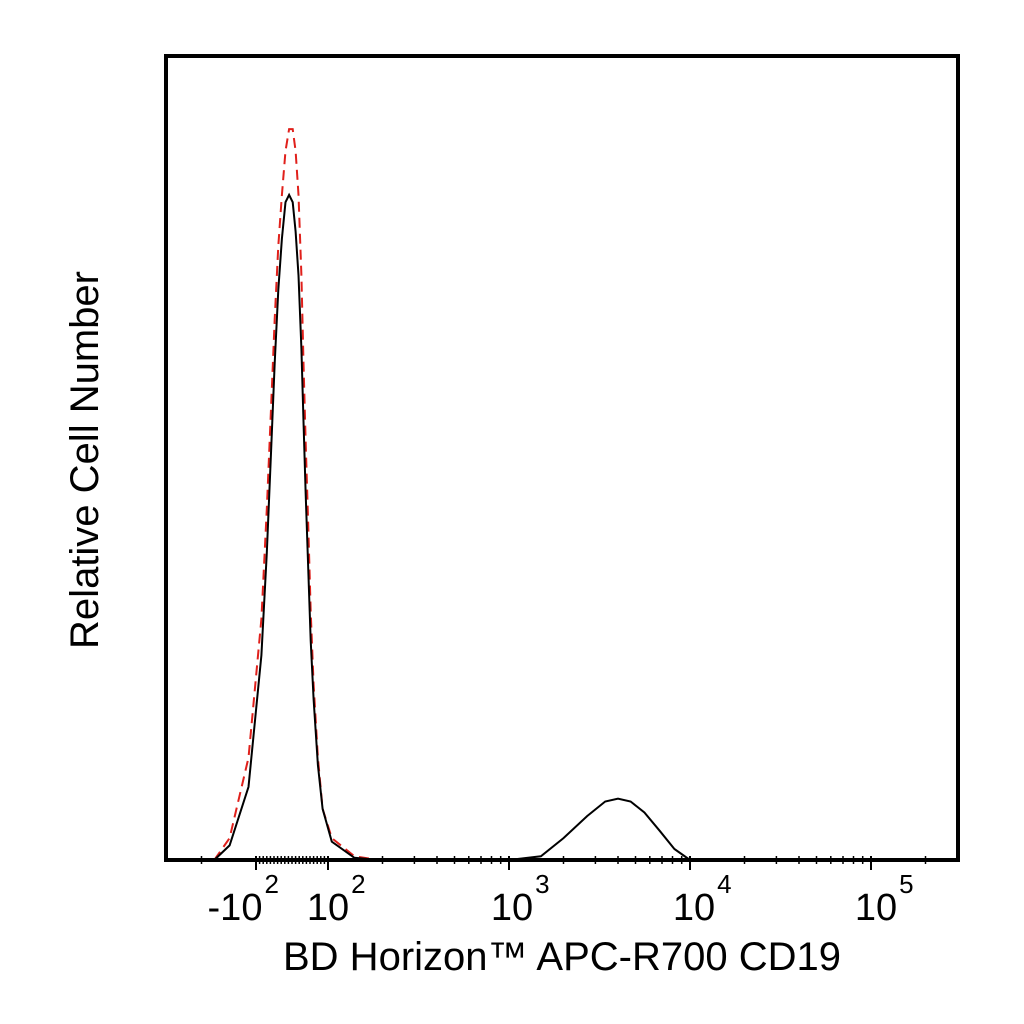 This screenshot has width=1024, height=1024. I want to click on x-tick-exponent: 5, so click(906, 884).